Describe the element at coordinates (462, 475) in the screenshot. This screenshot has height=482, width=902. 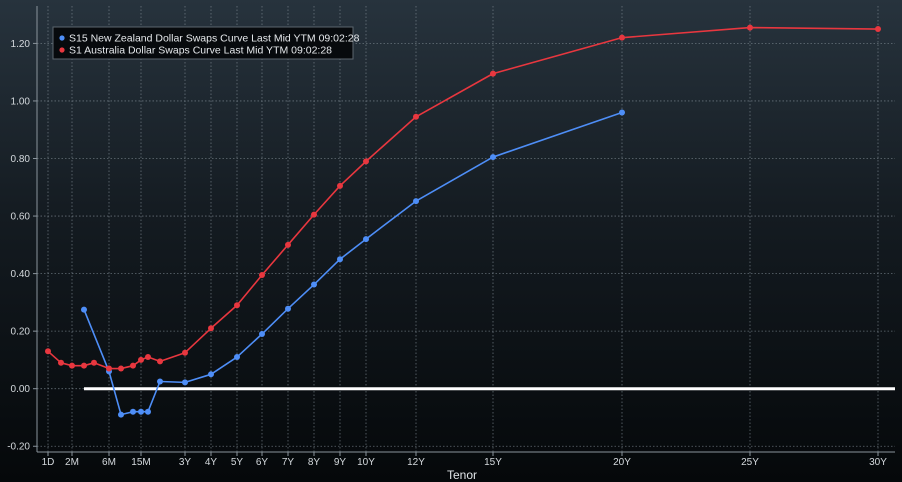
I see `x-axis-title: Tenor` at that location.